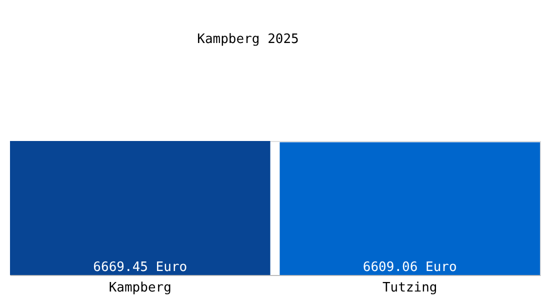 The width and height of the screenshot is (550, 300). What do you see at coordinates (409, 267) in the screenshot?
I see `data-label: 6609.06 Euro` at bounding box center [409, 267].